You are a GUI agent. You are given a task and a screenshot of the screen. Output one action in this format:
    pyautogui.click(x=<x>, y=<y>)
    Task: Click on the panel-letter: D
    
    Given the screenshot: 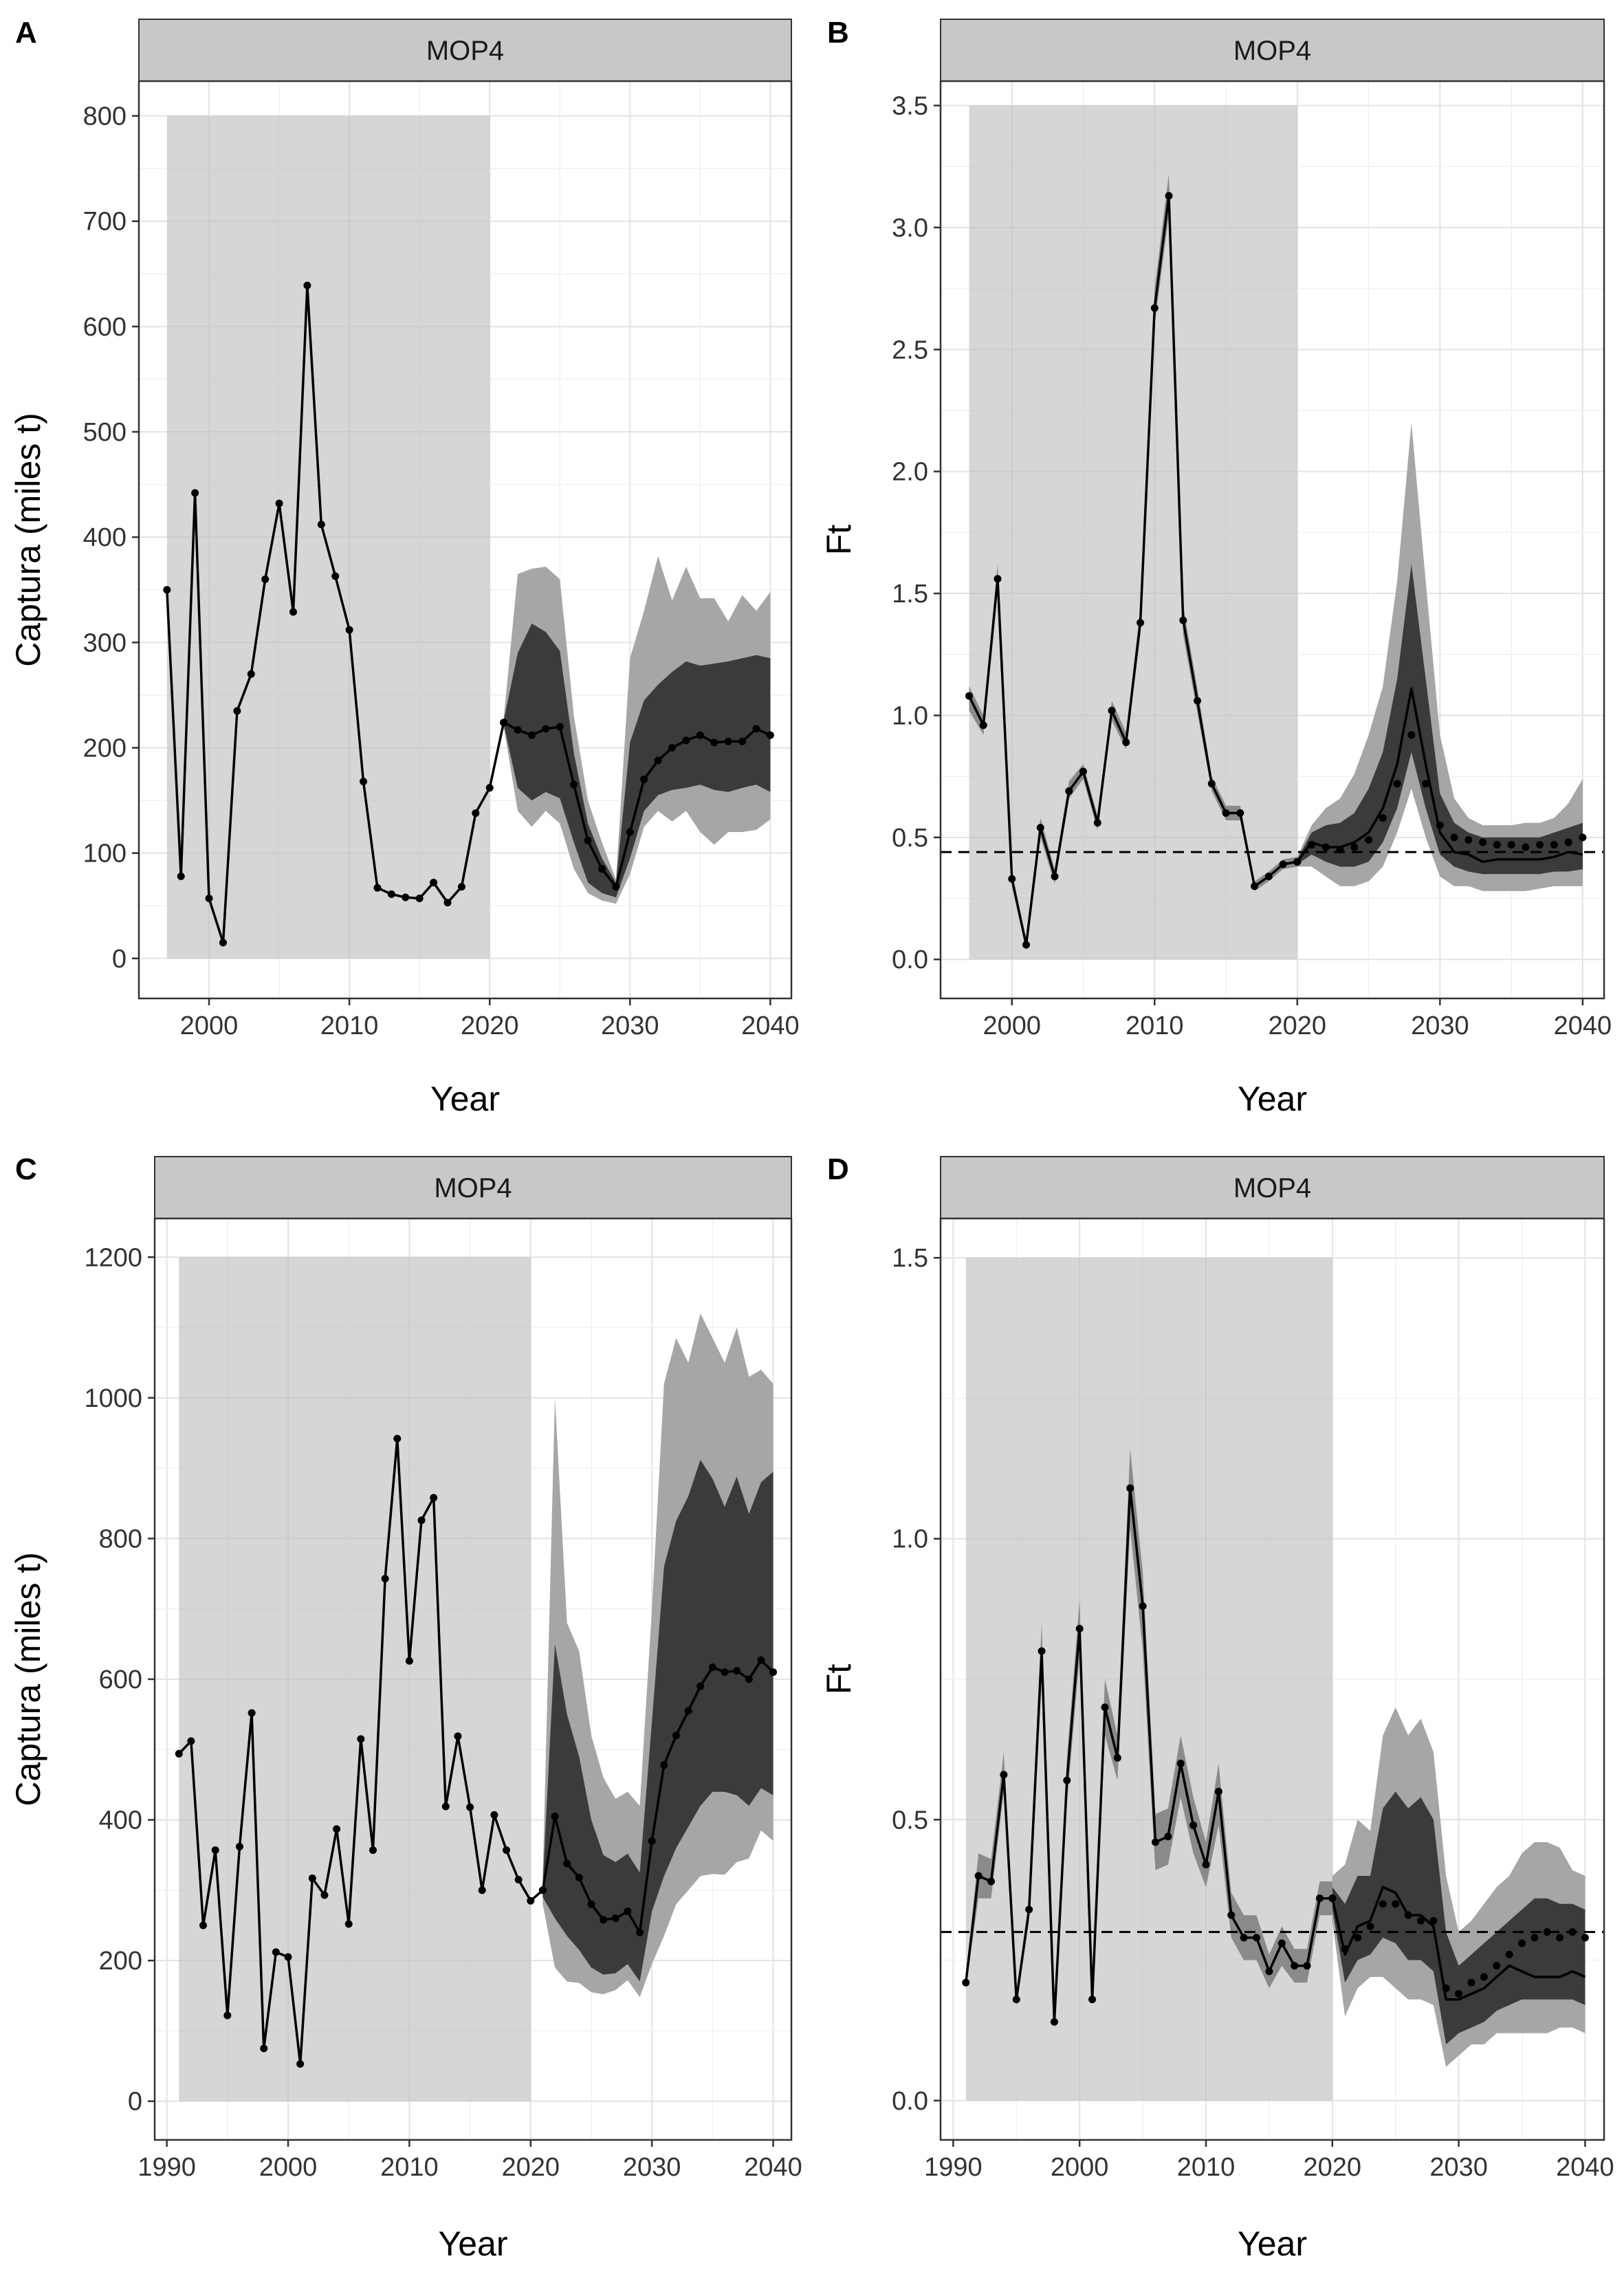 What is the action you would take?
    pyautogui.click(x=838, y=1169)
    